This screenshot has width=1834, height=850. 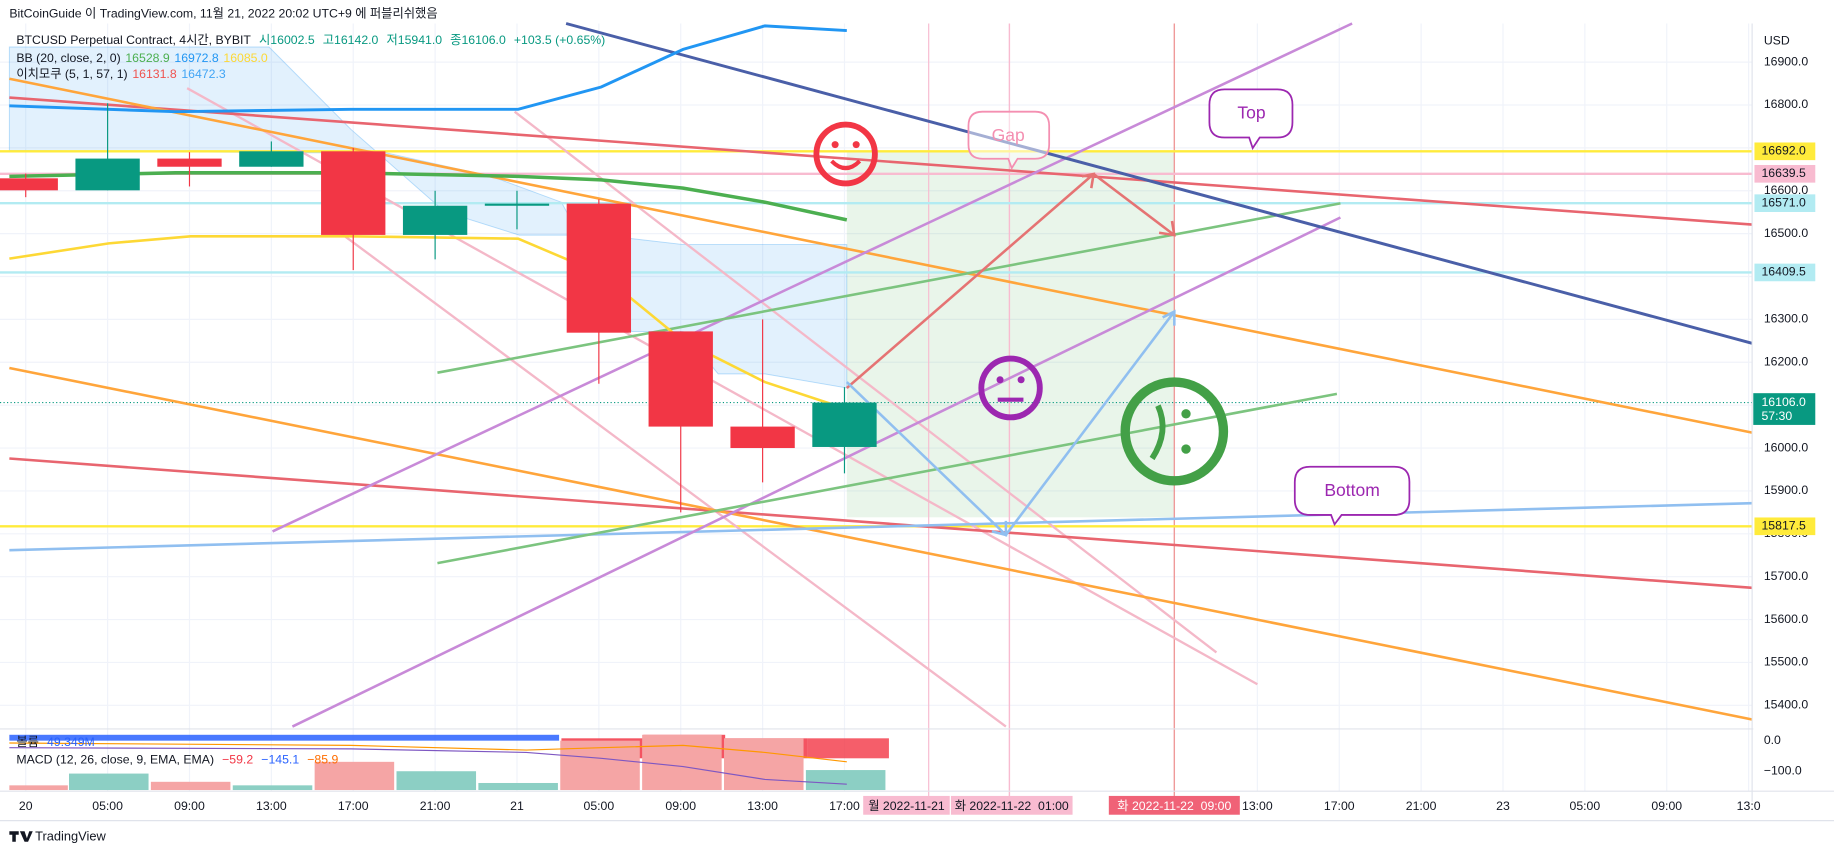 I want to click on macd-value: −85.9, so click(x=322, y=760).